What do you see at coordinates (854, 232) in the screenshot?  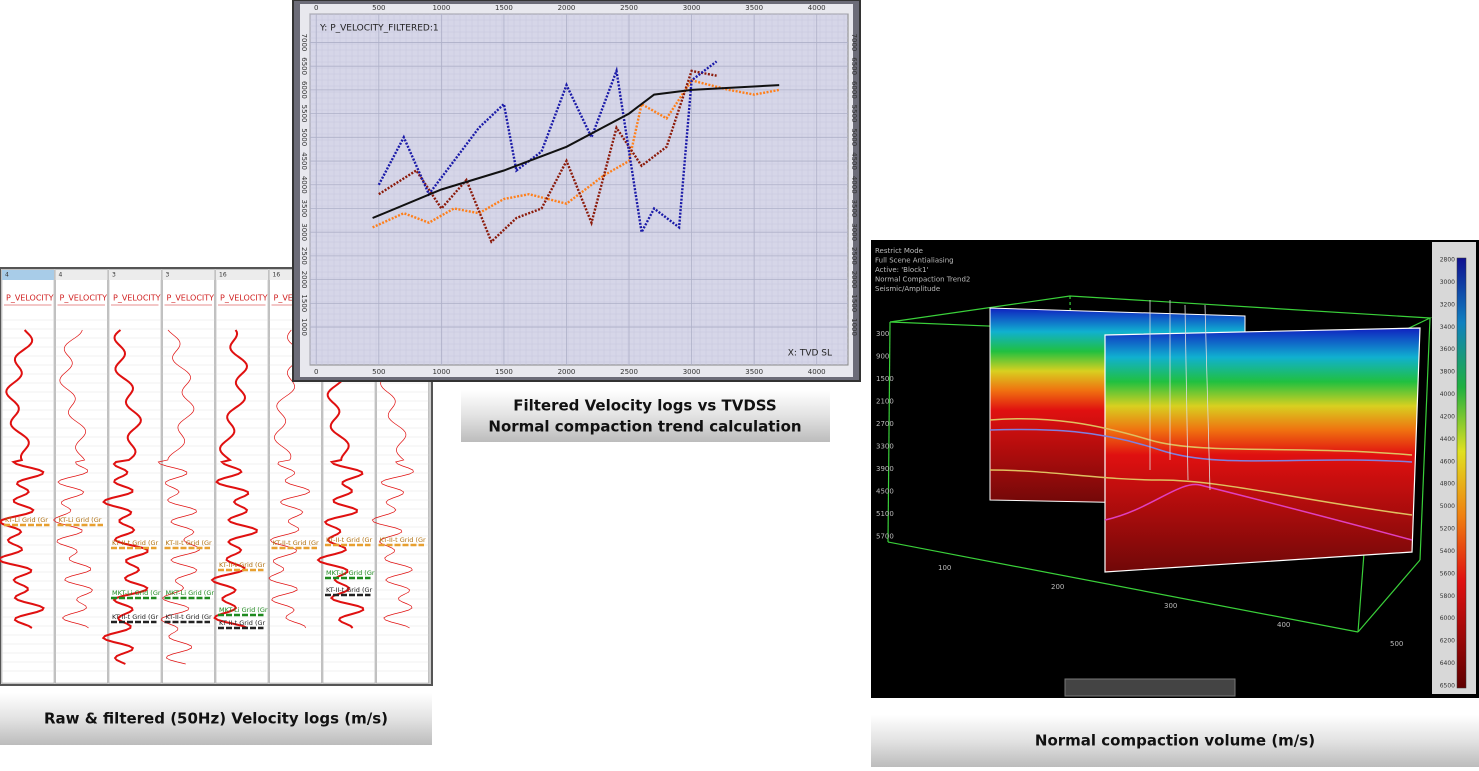 I see `y-tick-label: 3000` at bounding box center [854, 232].